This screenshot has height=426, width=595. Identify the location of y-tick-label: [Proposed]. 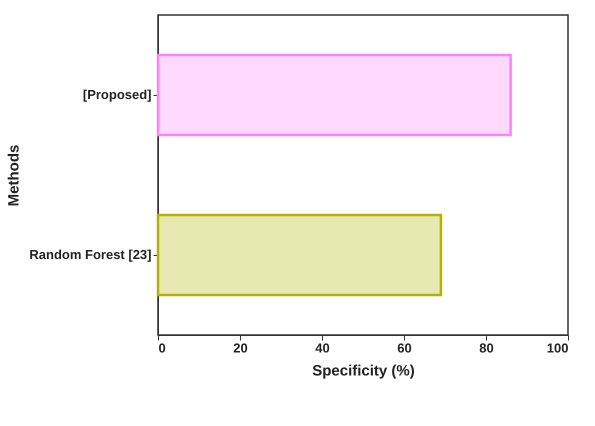
(117, 94).